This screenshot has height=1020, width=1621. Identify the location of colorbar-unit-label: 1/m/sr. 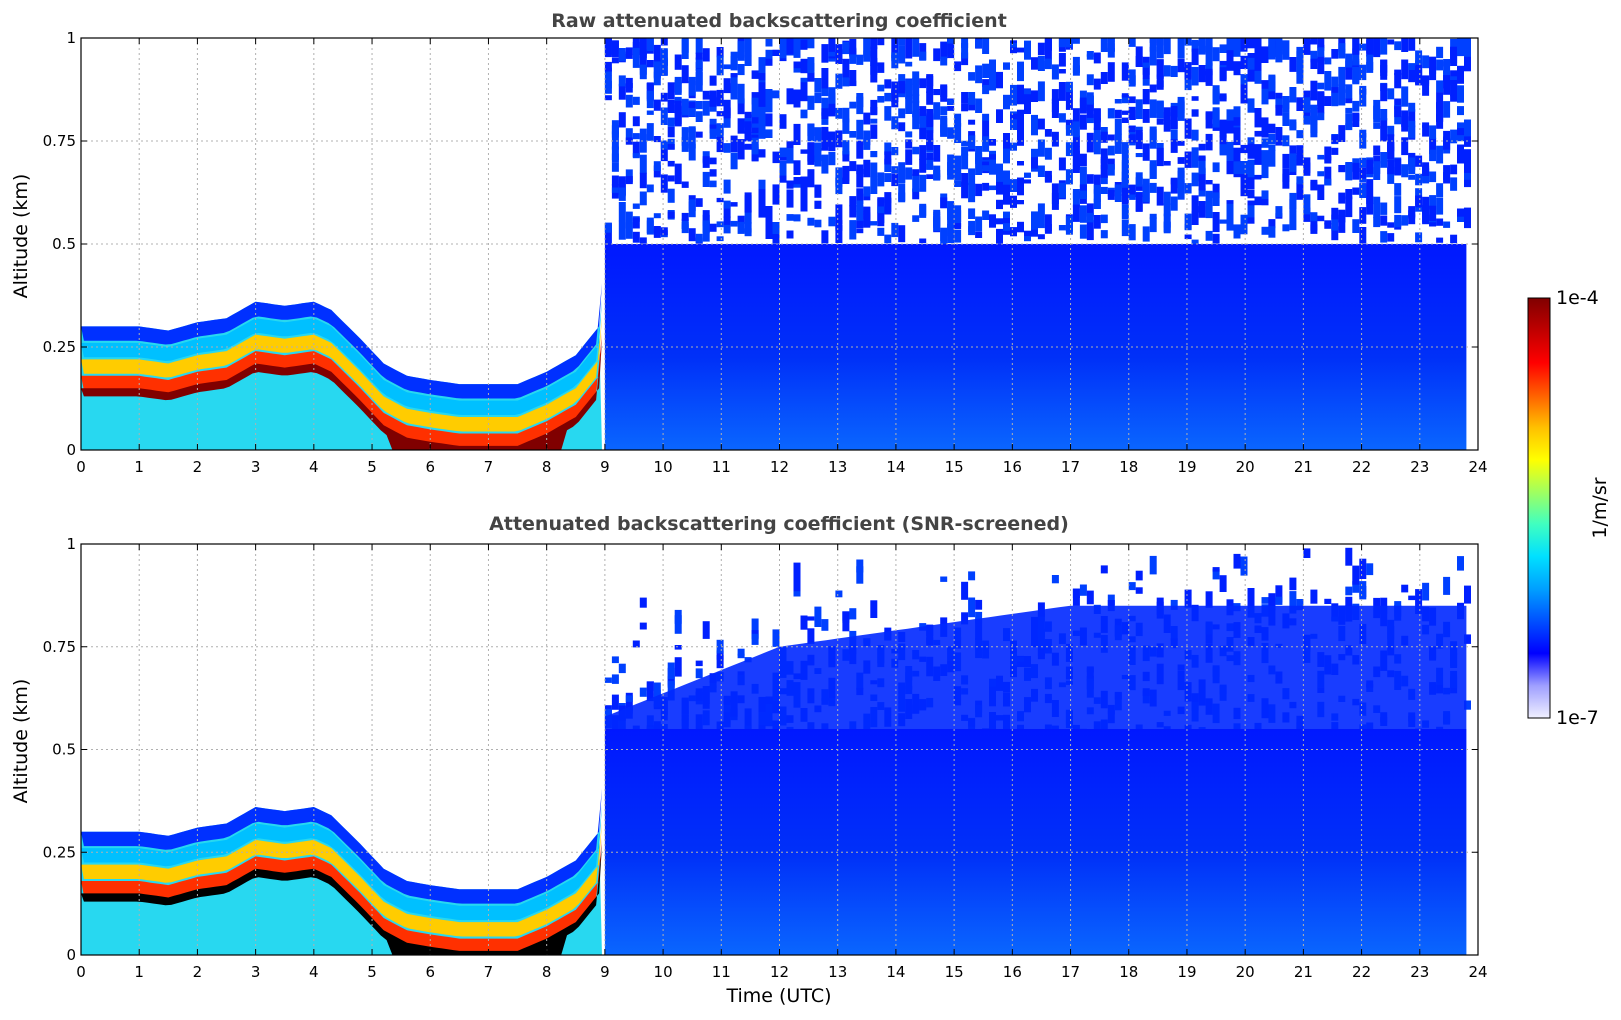
(1600, 507).